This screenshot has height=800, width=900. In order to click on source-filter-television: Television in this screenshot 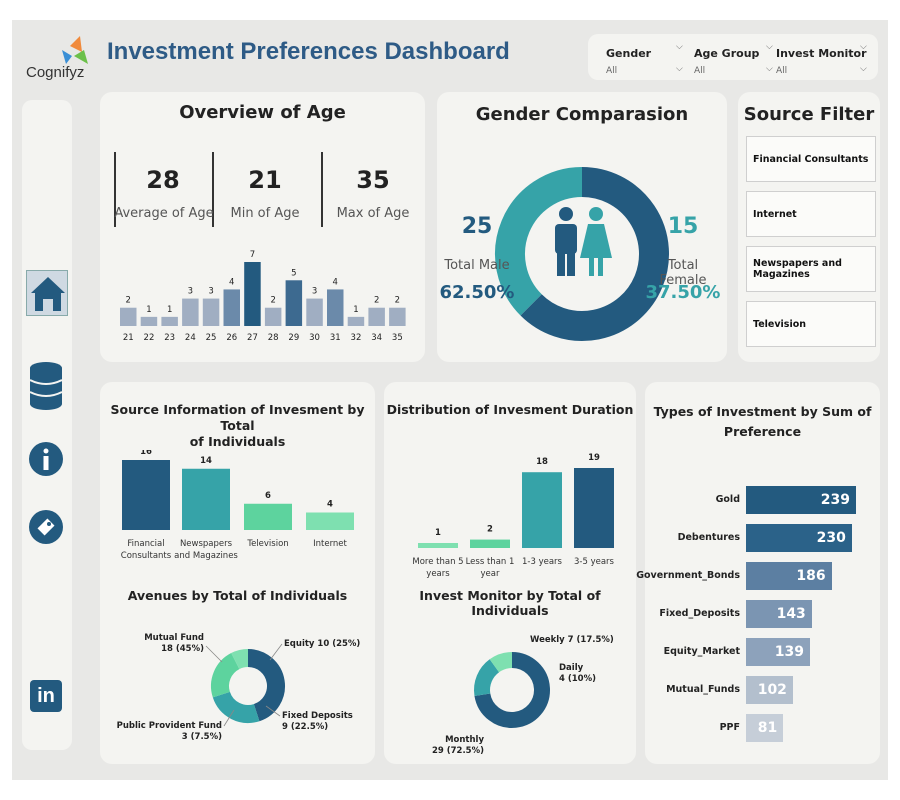, I will do `click(811, 324)`.